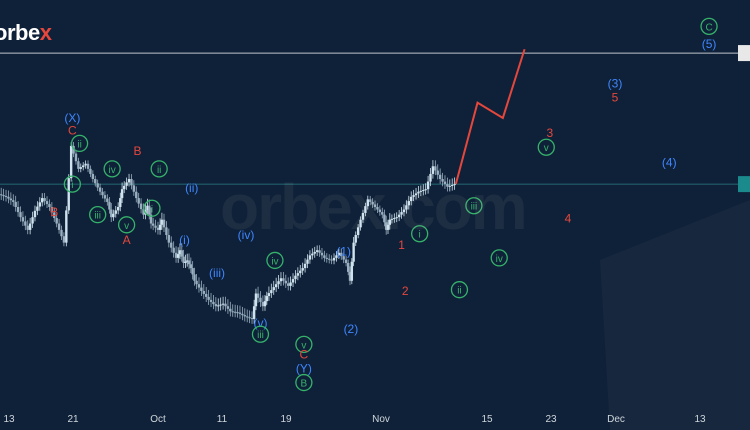 Image resolution: width=750 pixels, height=430 pixels. Describe the element at coordinates (127, 240) in the screenshot. I see `wave-label: A` at that location.